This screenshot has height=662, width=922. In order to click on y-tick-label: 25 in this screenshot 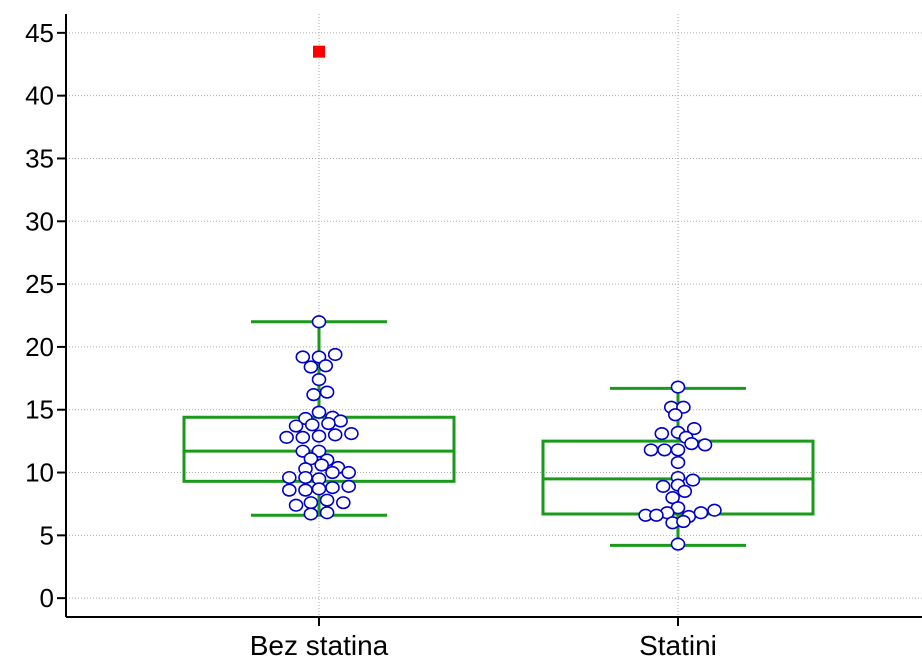, I will do `click(39, 284)`.